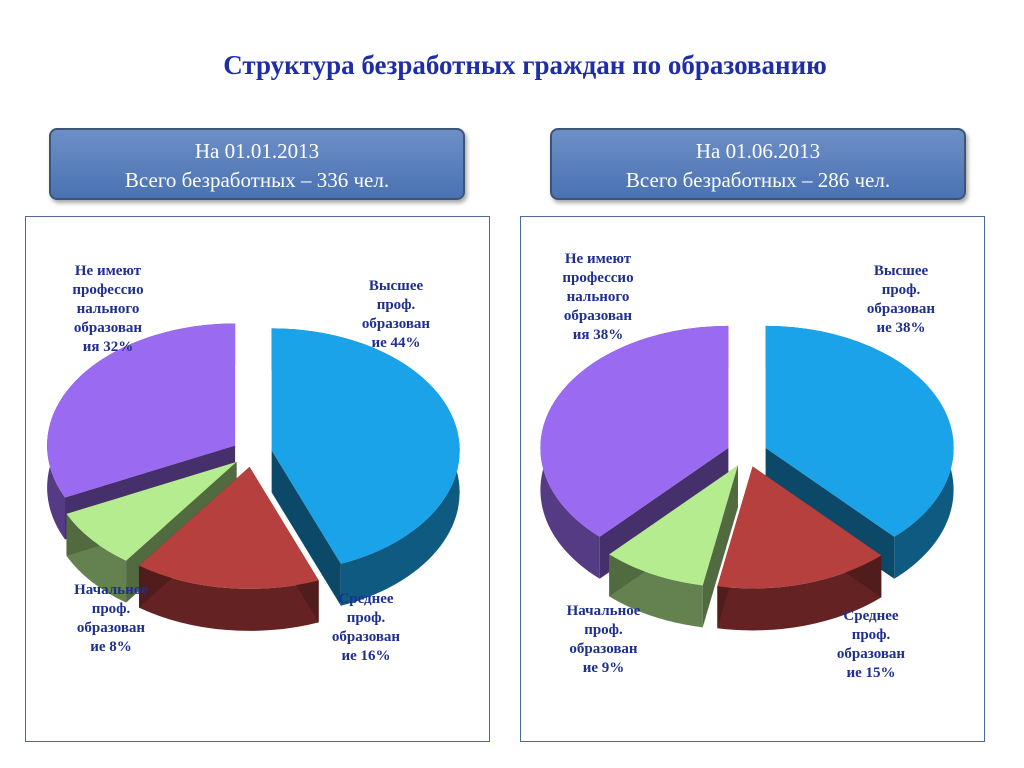 The height and width of the screenshot is (768, 1024). I want to click on label-no-education: Не имеют профессио нального образован ия 38%, so click(598, 297).